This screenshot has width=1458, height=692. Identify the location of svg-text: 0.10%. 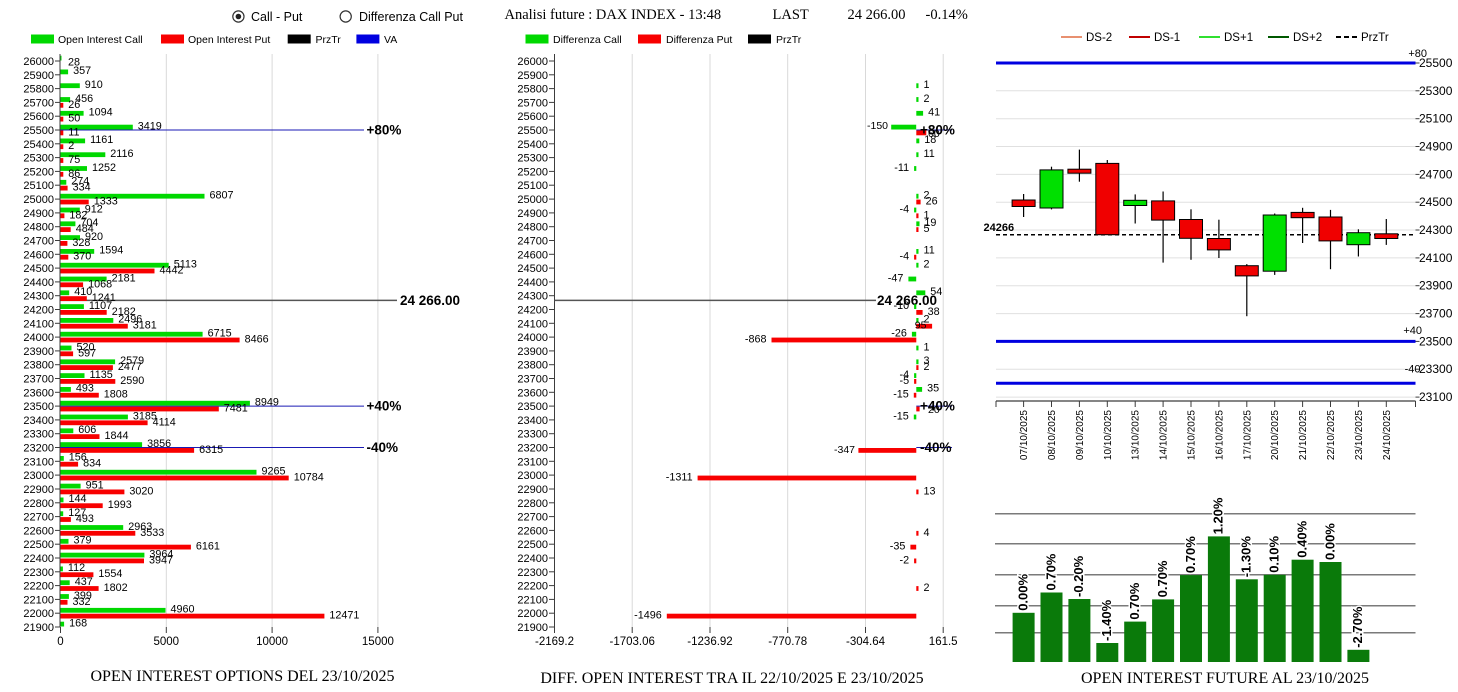
(1274, 553).